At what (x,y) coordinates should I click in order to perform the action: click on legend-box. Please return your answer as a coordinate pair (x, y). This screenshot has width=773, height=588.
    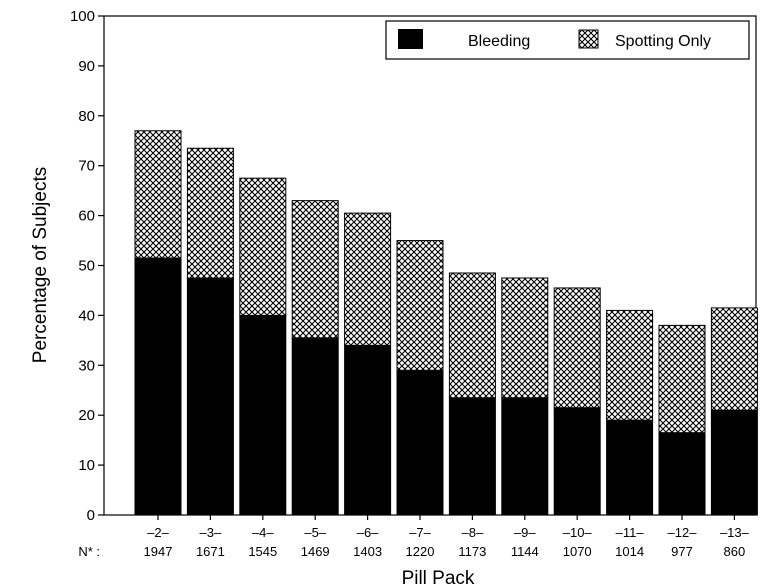
    Looking at the image, I should click on (567, 40).